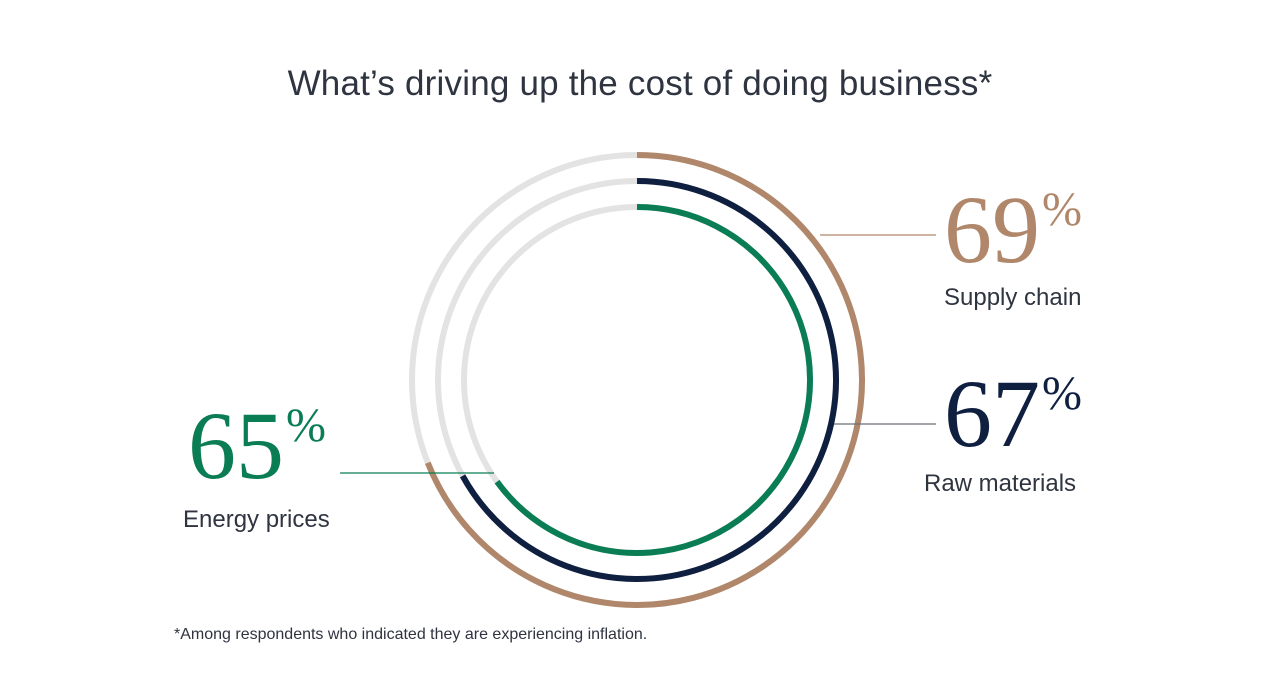  Describe the element at coordinates (236, 445) in the screenshot. I see `energy-prices-value: 65` at that location.